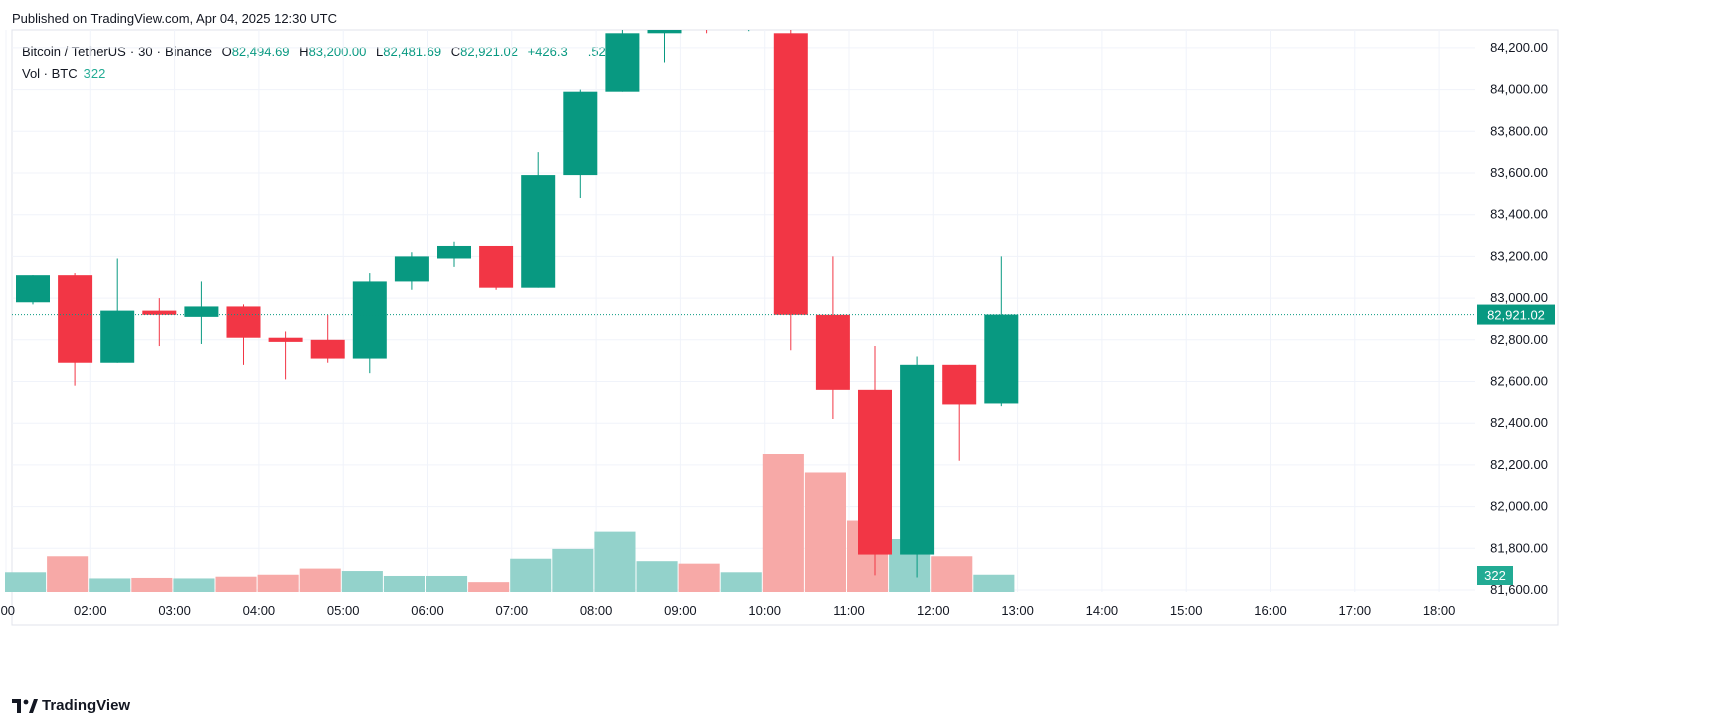 The width and height of the screenshot is (1713, 728). What do you see at coordinates (427, 610) in the screenshot?
I see `x-tick-label: 06:00` at bounding box center [427, 610].